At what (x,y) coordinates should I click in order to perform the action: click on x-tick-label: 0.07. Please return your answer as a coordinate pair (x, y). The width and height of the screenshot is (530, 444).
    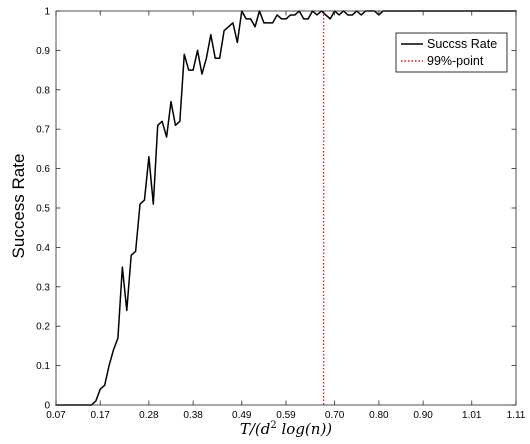
    Looking at the image, I should click on (56, 415).